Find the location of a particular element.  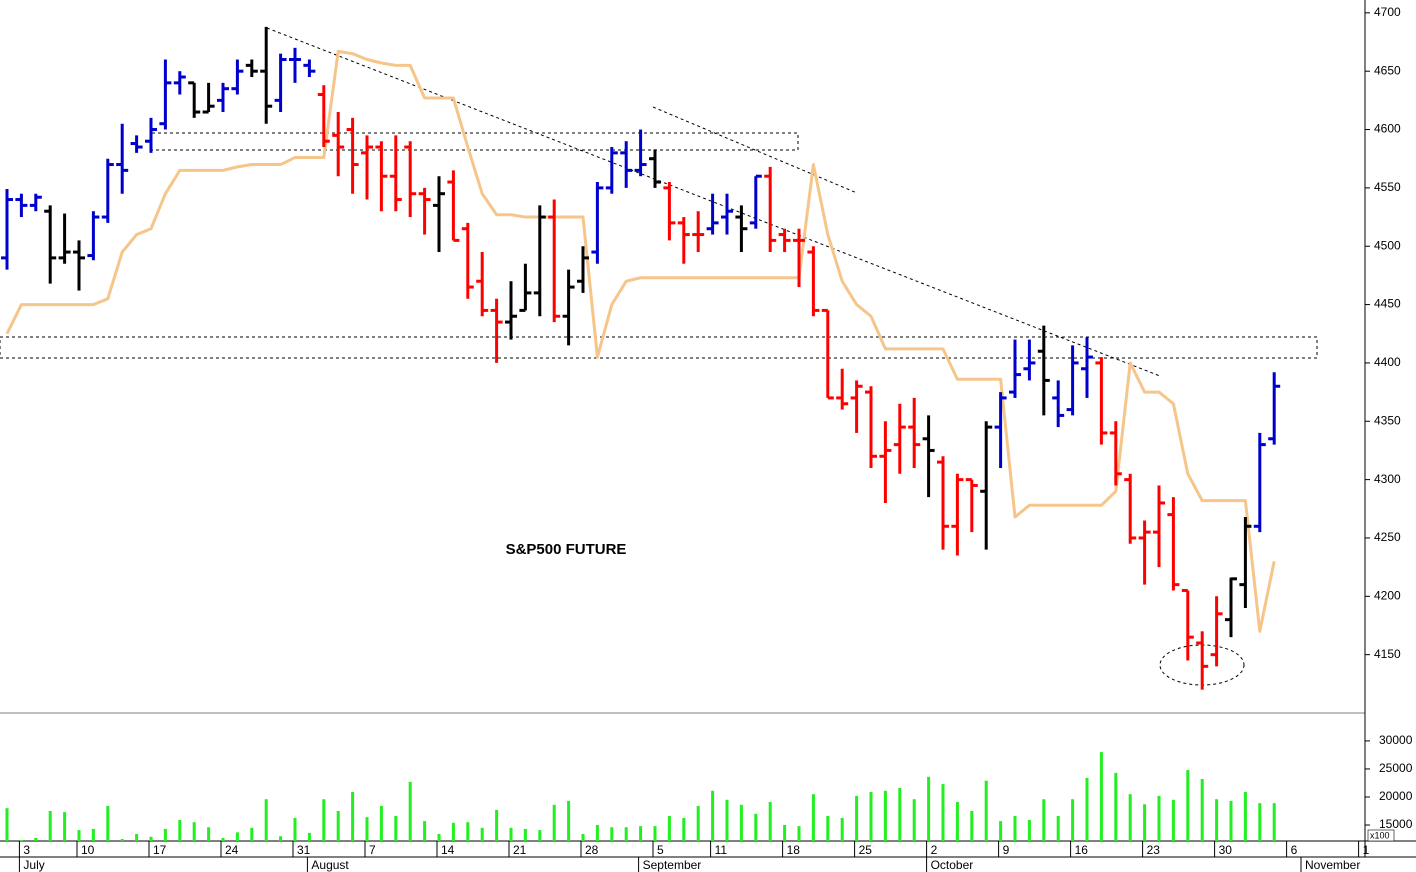

month-label: October is located at coordinates (952, 865).